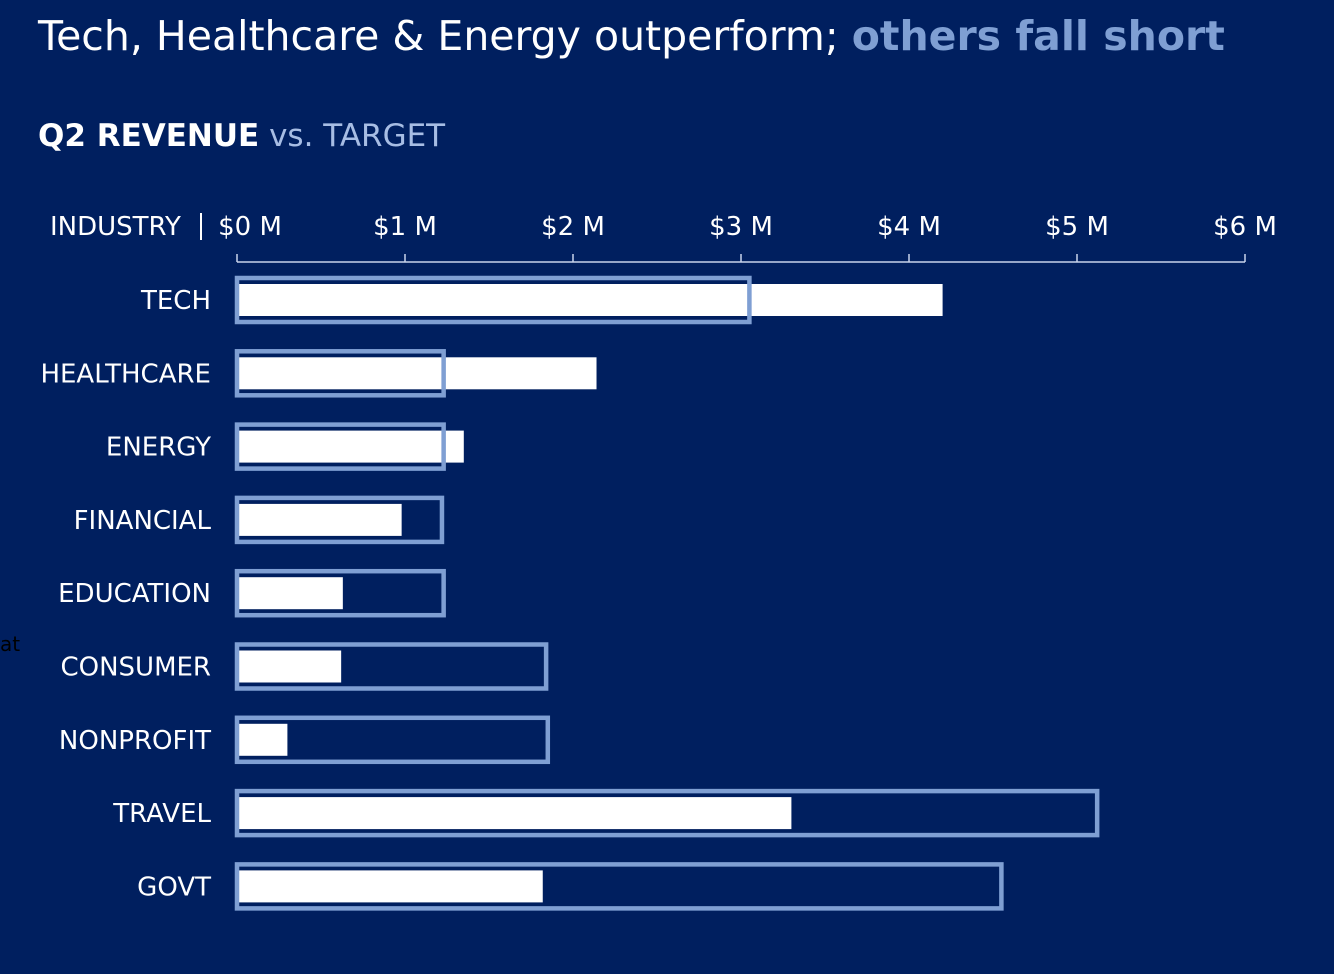 Image resolution: width=1334 pixels, height=974 pixels. Describe the element at coordinates (741, 227) in the screenshot. I see `x-tick-label: $3 M` at that location.